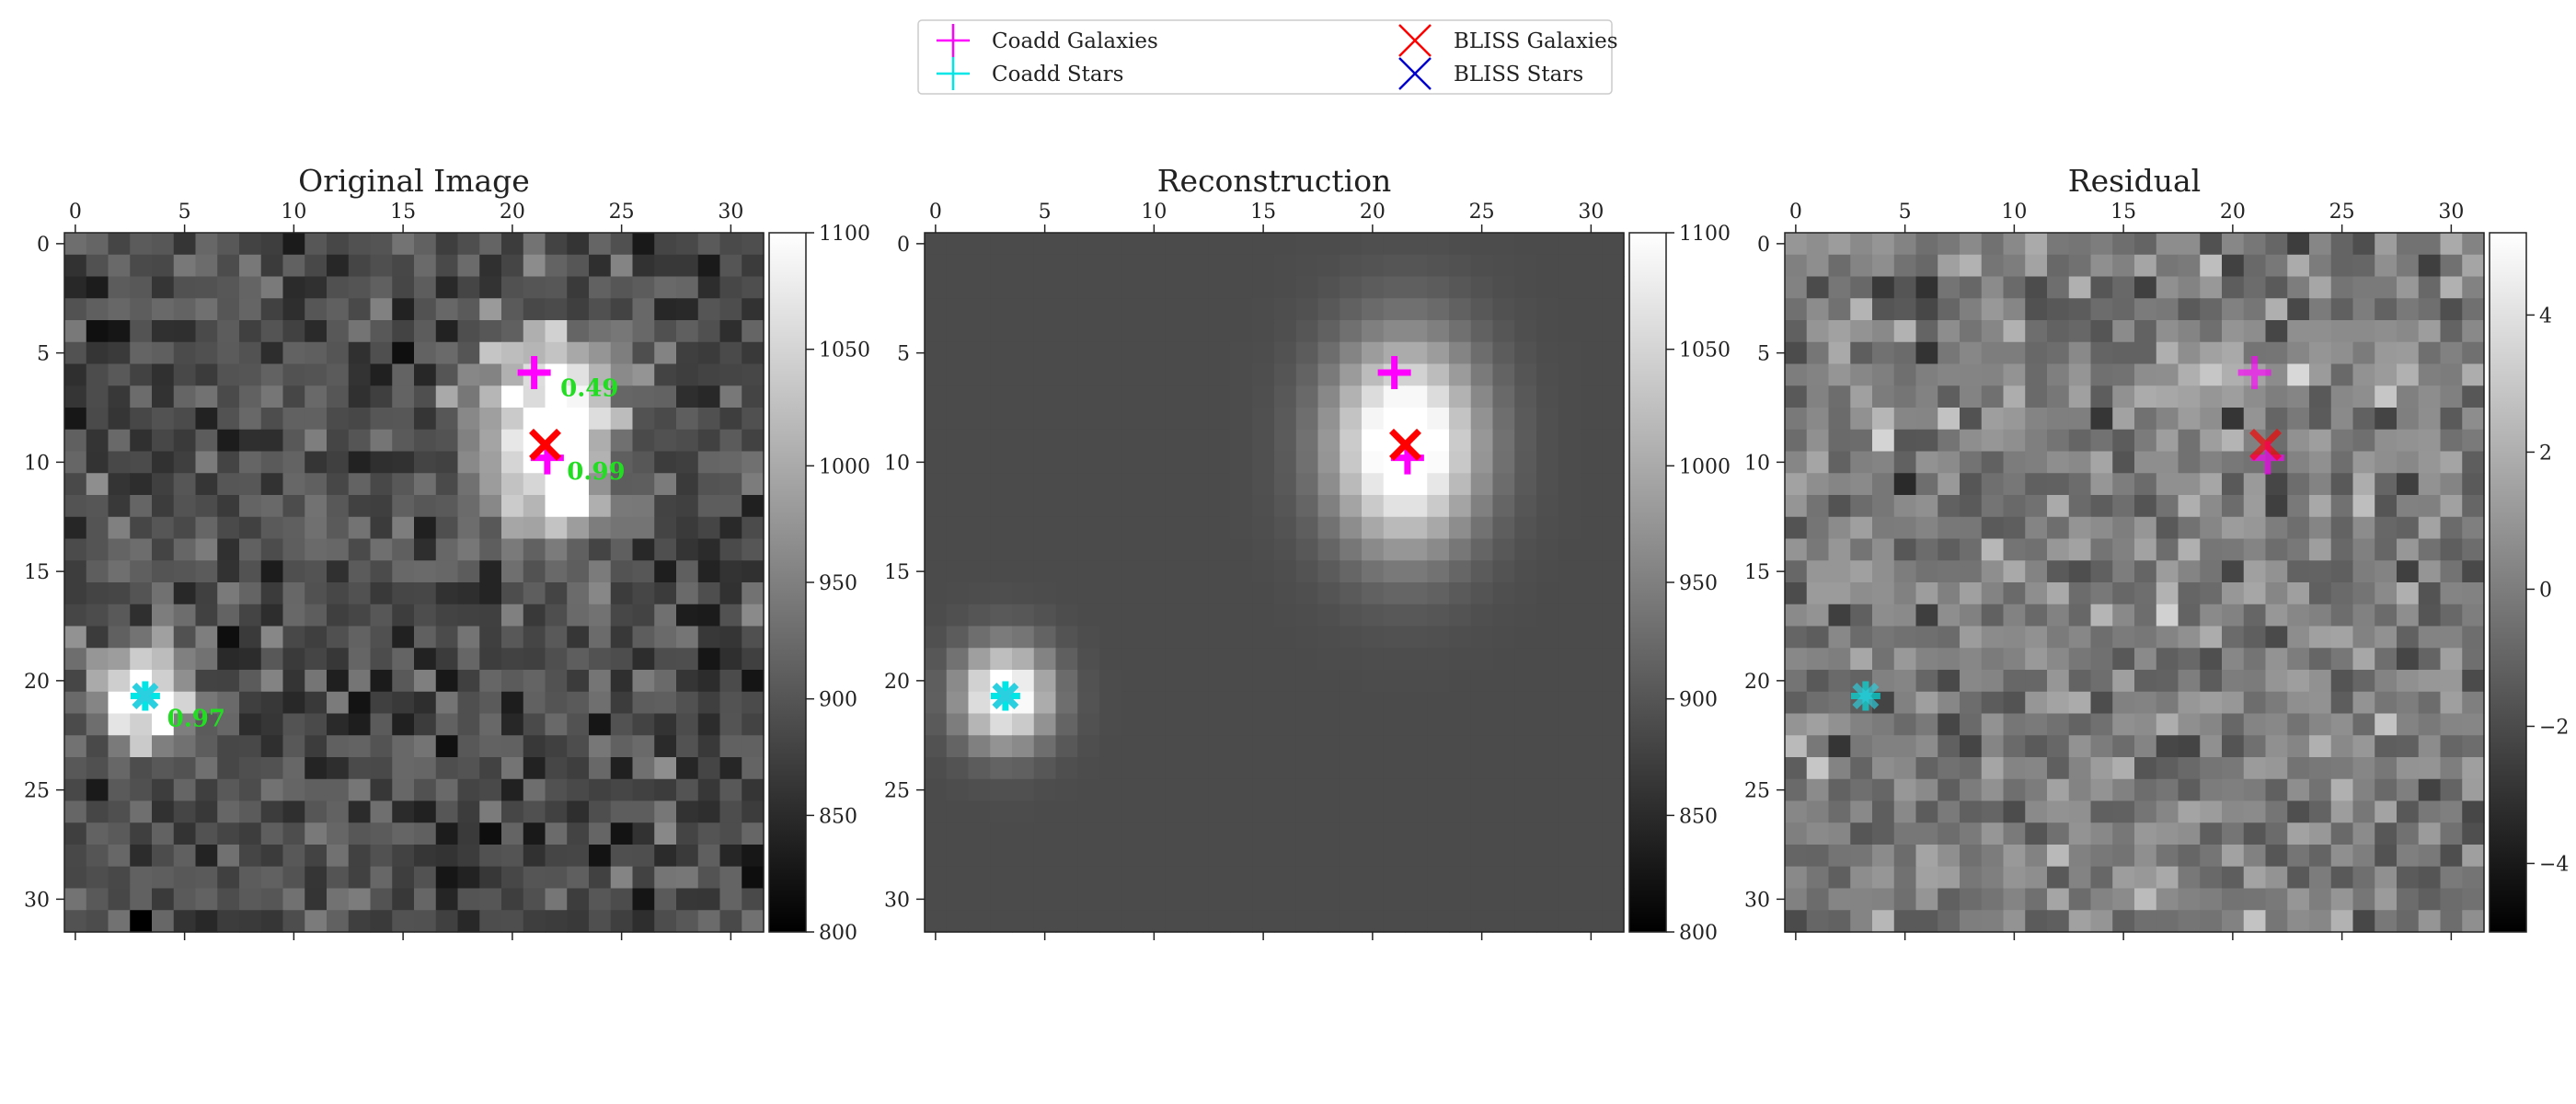 Image resolution: width=2576 pixels, height=1104 pixels. Describe the element at coordinates (1705, 234) in the screenshot. I see `colorbar-tick-label: 1100` at that location.